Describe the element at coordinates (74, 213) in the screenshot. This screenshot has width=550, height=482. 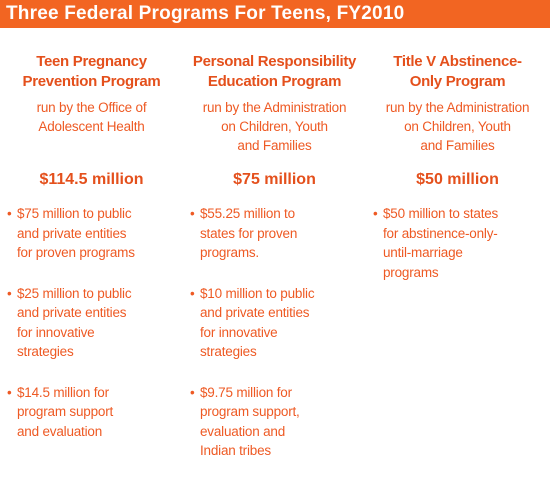
I see `funding-item-line: $75 million to public` at that location.